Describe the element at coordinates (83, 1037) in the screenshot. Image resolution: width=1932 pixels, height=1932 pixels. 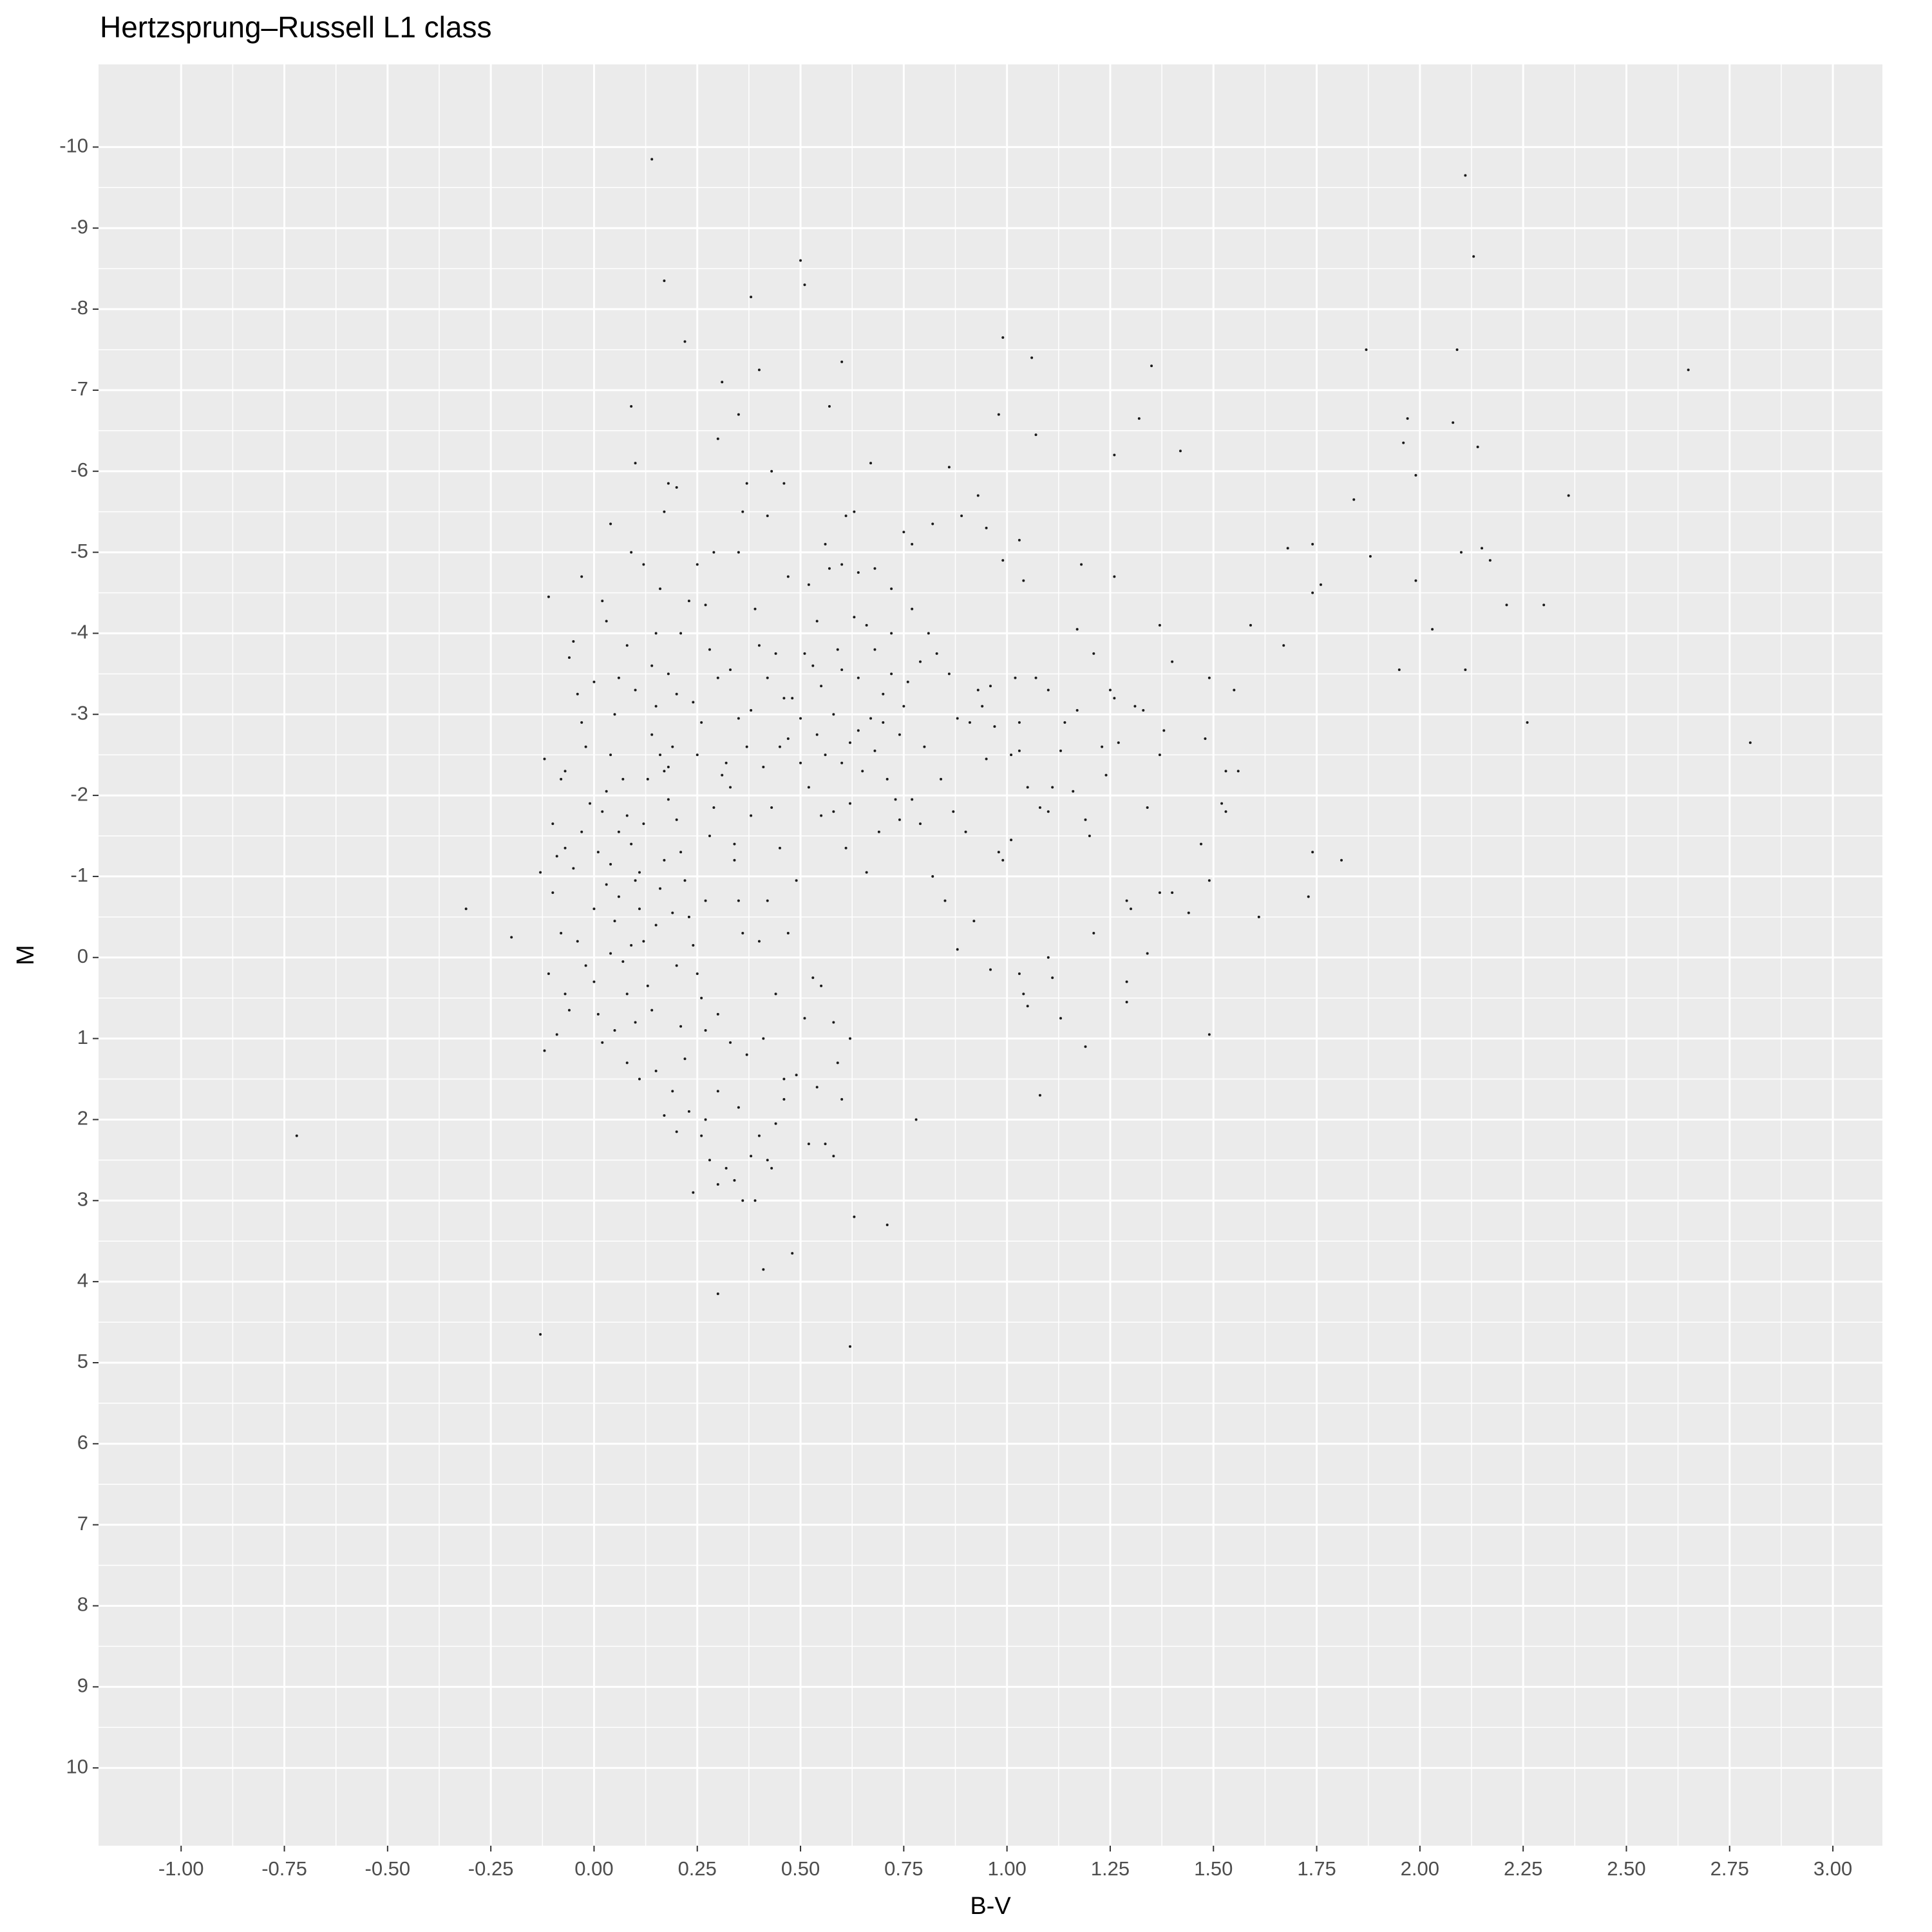
I see `y-tick-label: 1` at that location.